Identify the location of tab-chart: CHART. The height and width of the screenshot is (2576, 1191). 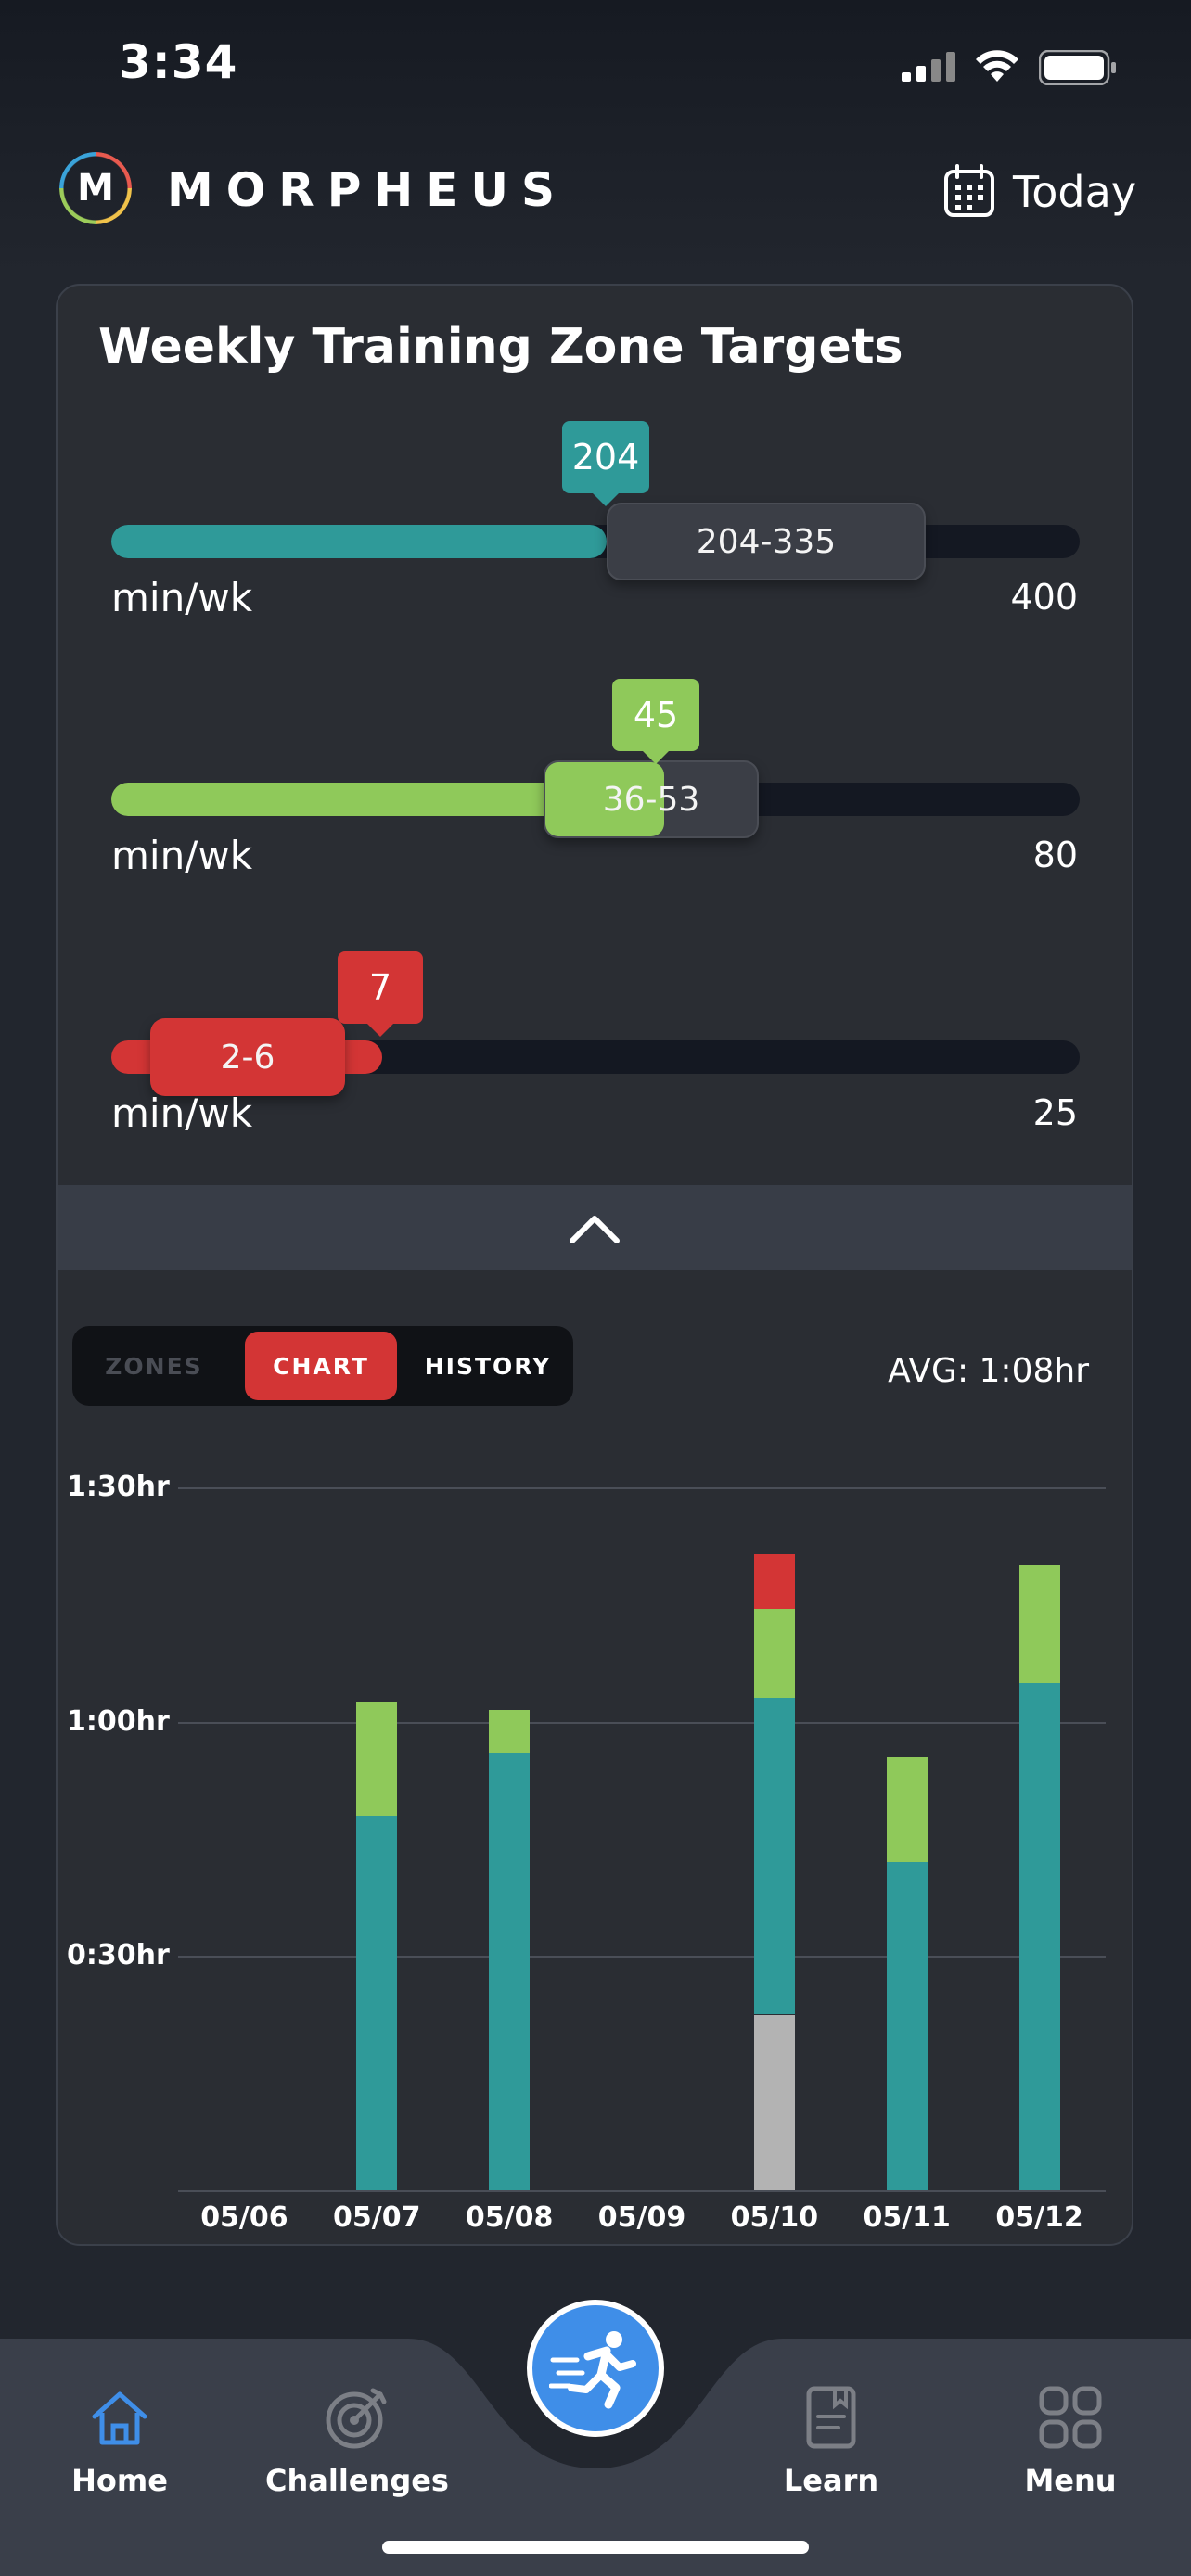
(321, 1366).